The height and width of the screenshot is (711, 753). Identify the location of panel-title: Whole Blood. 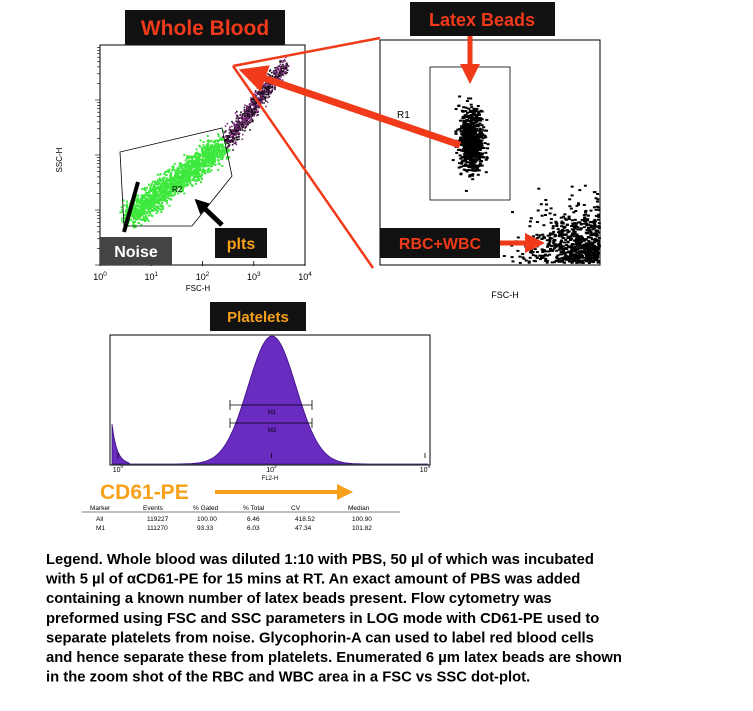
(205, 28).